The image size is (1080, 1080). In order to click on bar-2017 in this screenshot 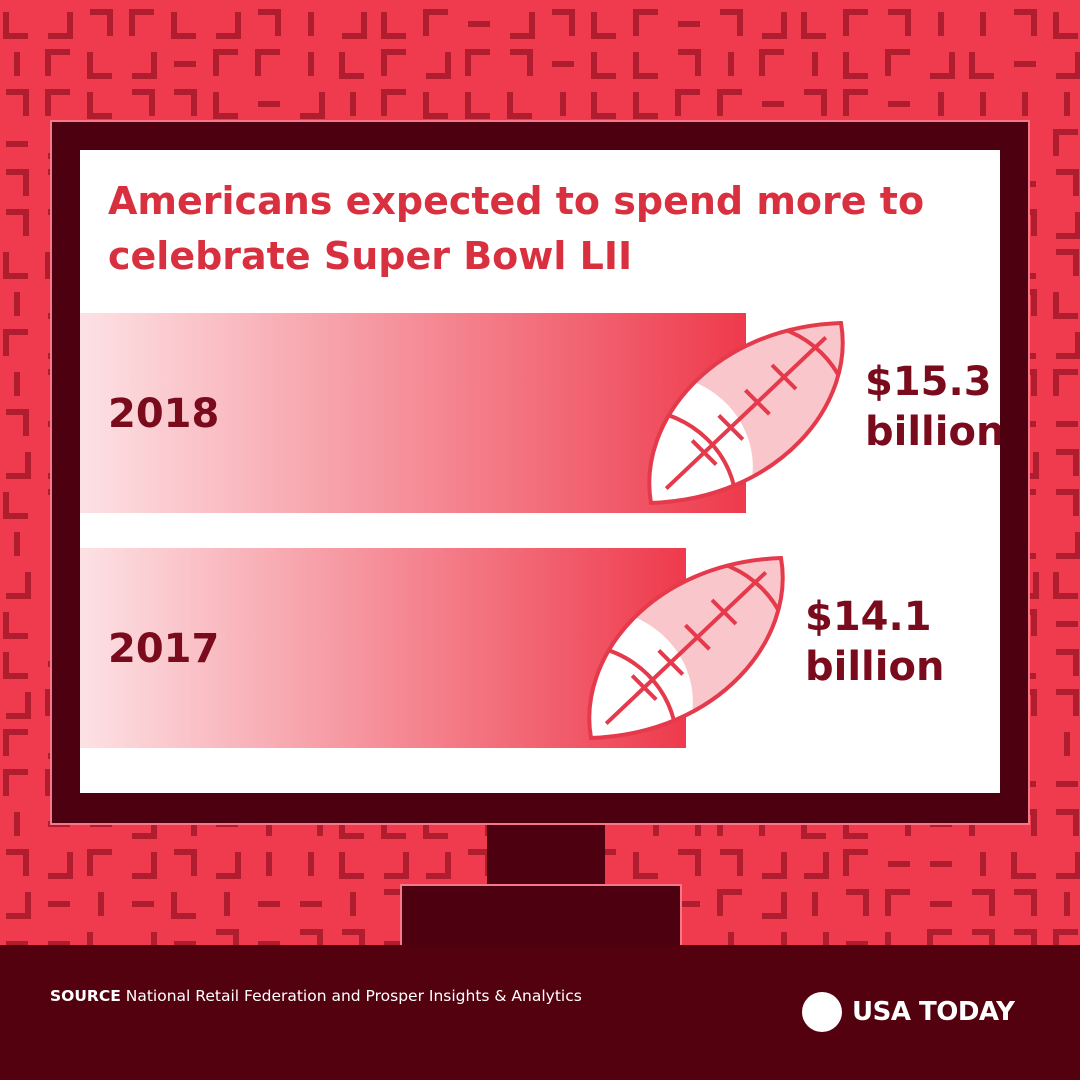, I will do `click(383, 648)`.